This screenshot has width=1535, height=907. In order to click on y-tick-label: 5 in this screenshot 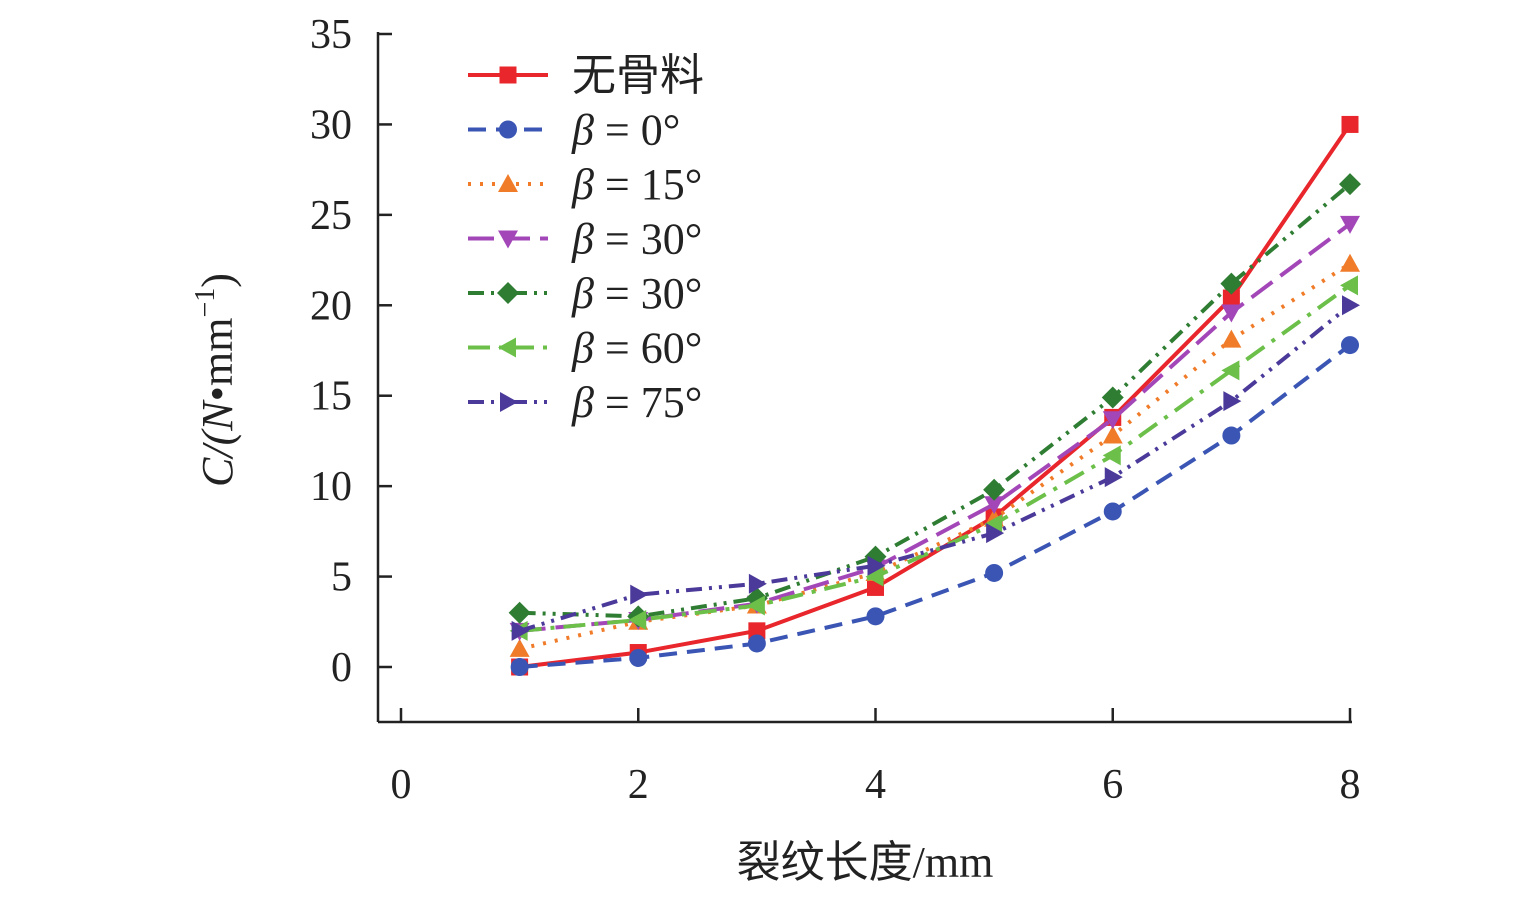, I will do `click(341, 578)`.